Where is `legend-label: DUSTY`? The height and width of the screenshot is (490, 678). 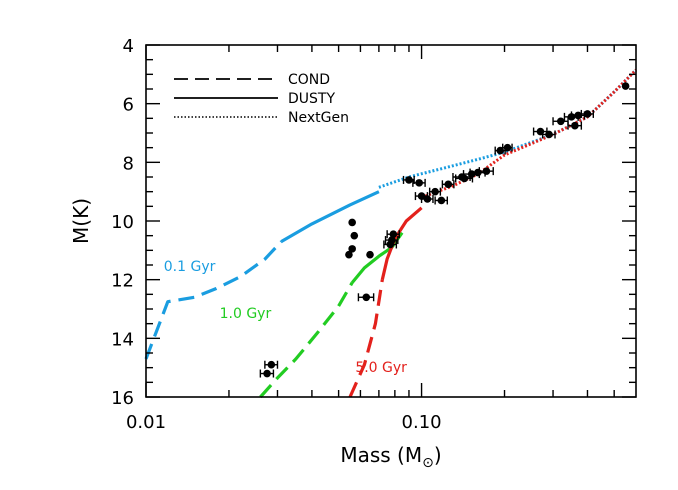 legend-label: DUSTY is located at coordinates (311, 99).